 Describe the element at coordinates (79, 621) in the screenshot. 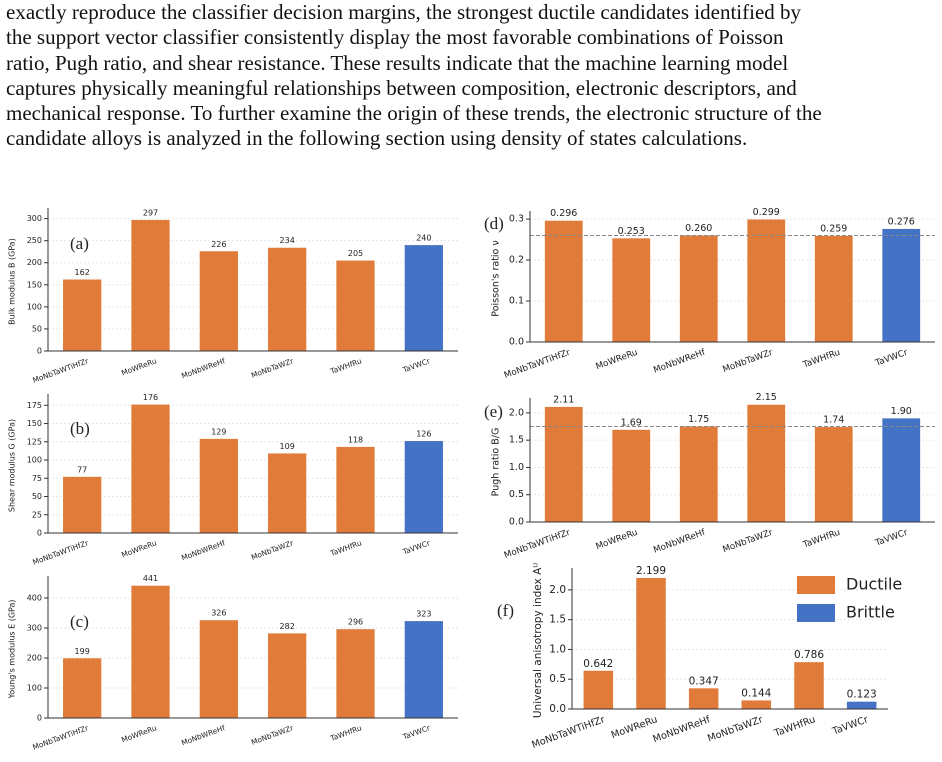

I see `panel-label: (c)` at that location.